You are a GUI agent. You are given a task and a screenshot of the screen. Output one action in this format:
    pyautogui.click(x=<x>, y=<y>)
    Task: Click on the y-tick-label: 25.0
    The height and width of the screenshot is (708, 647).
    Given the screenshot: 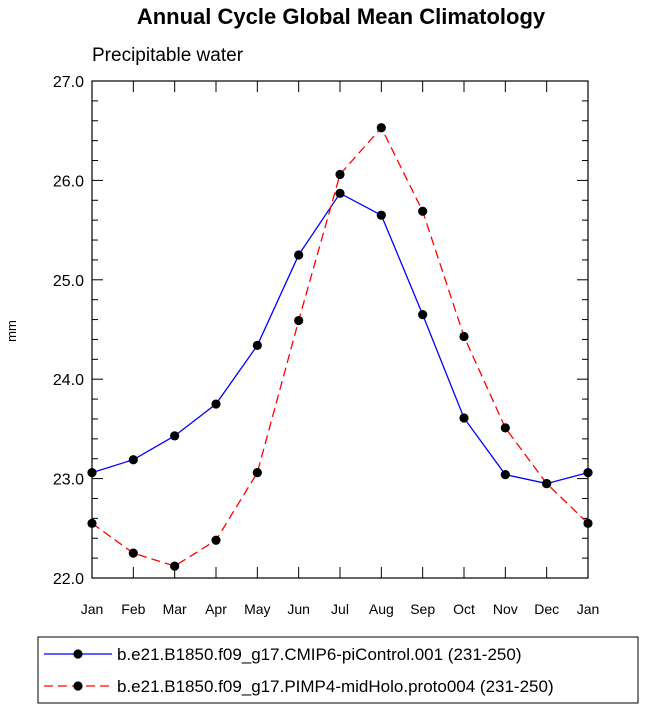 What is the action you would take?
    pyautogui.click(x=68, y=281)
    